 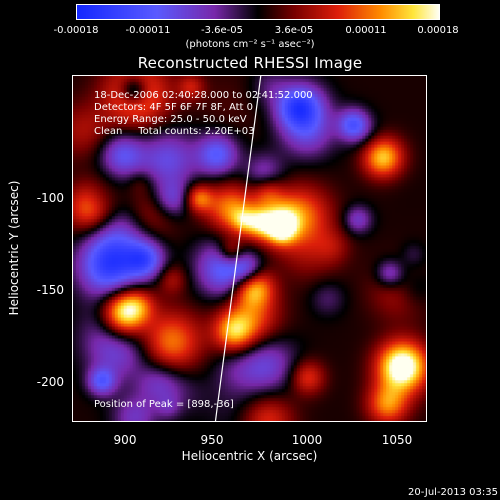 I want to click on colorbar-tick: 0.00018, so click(x=438, y=30).